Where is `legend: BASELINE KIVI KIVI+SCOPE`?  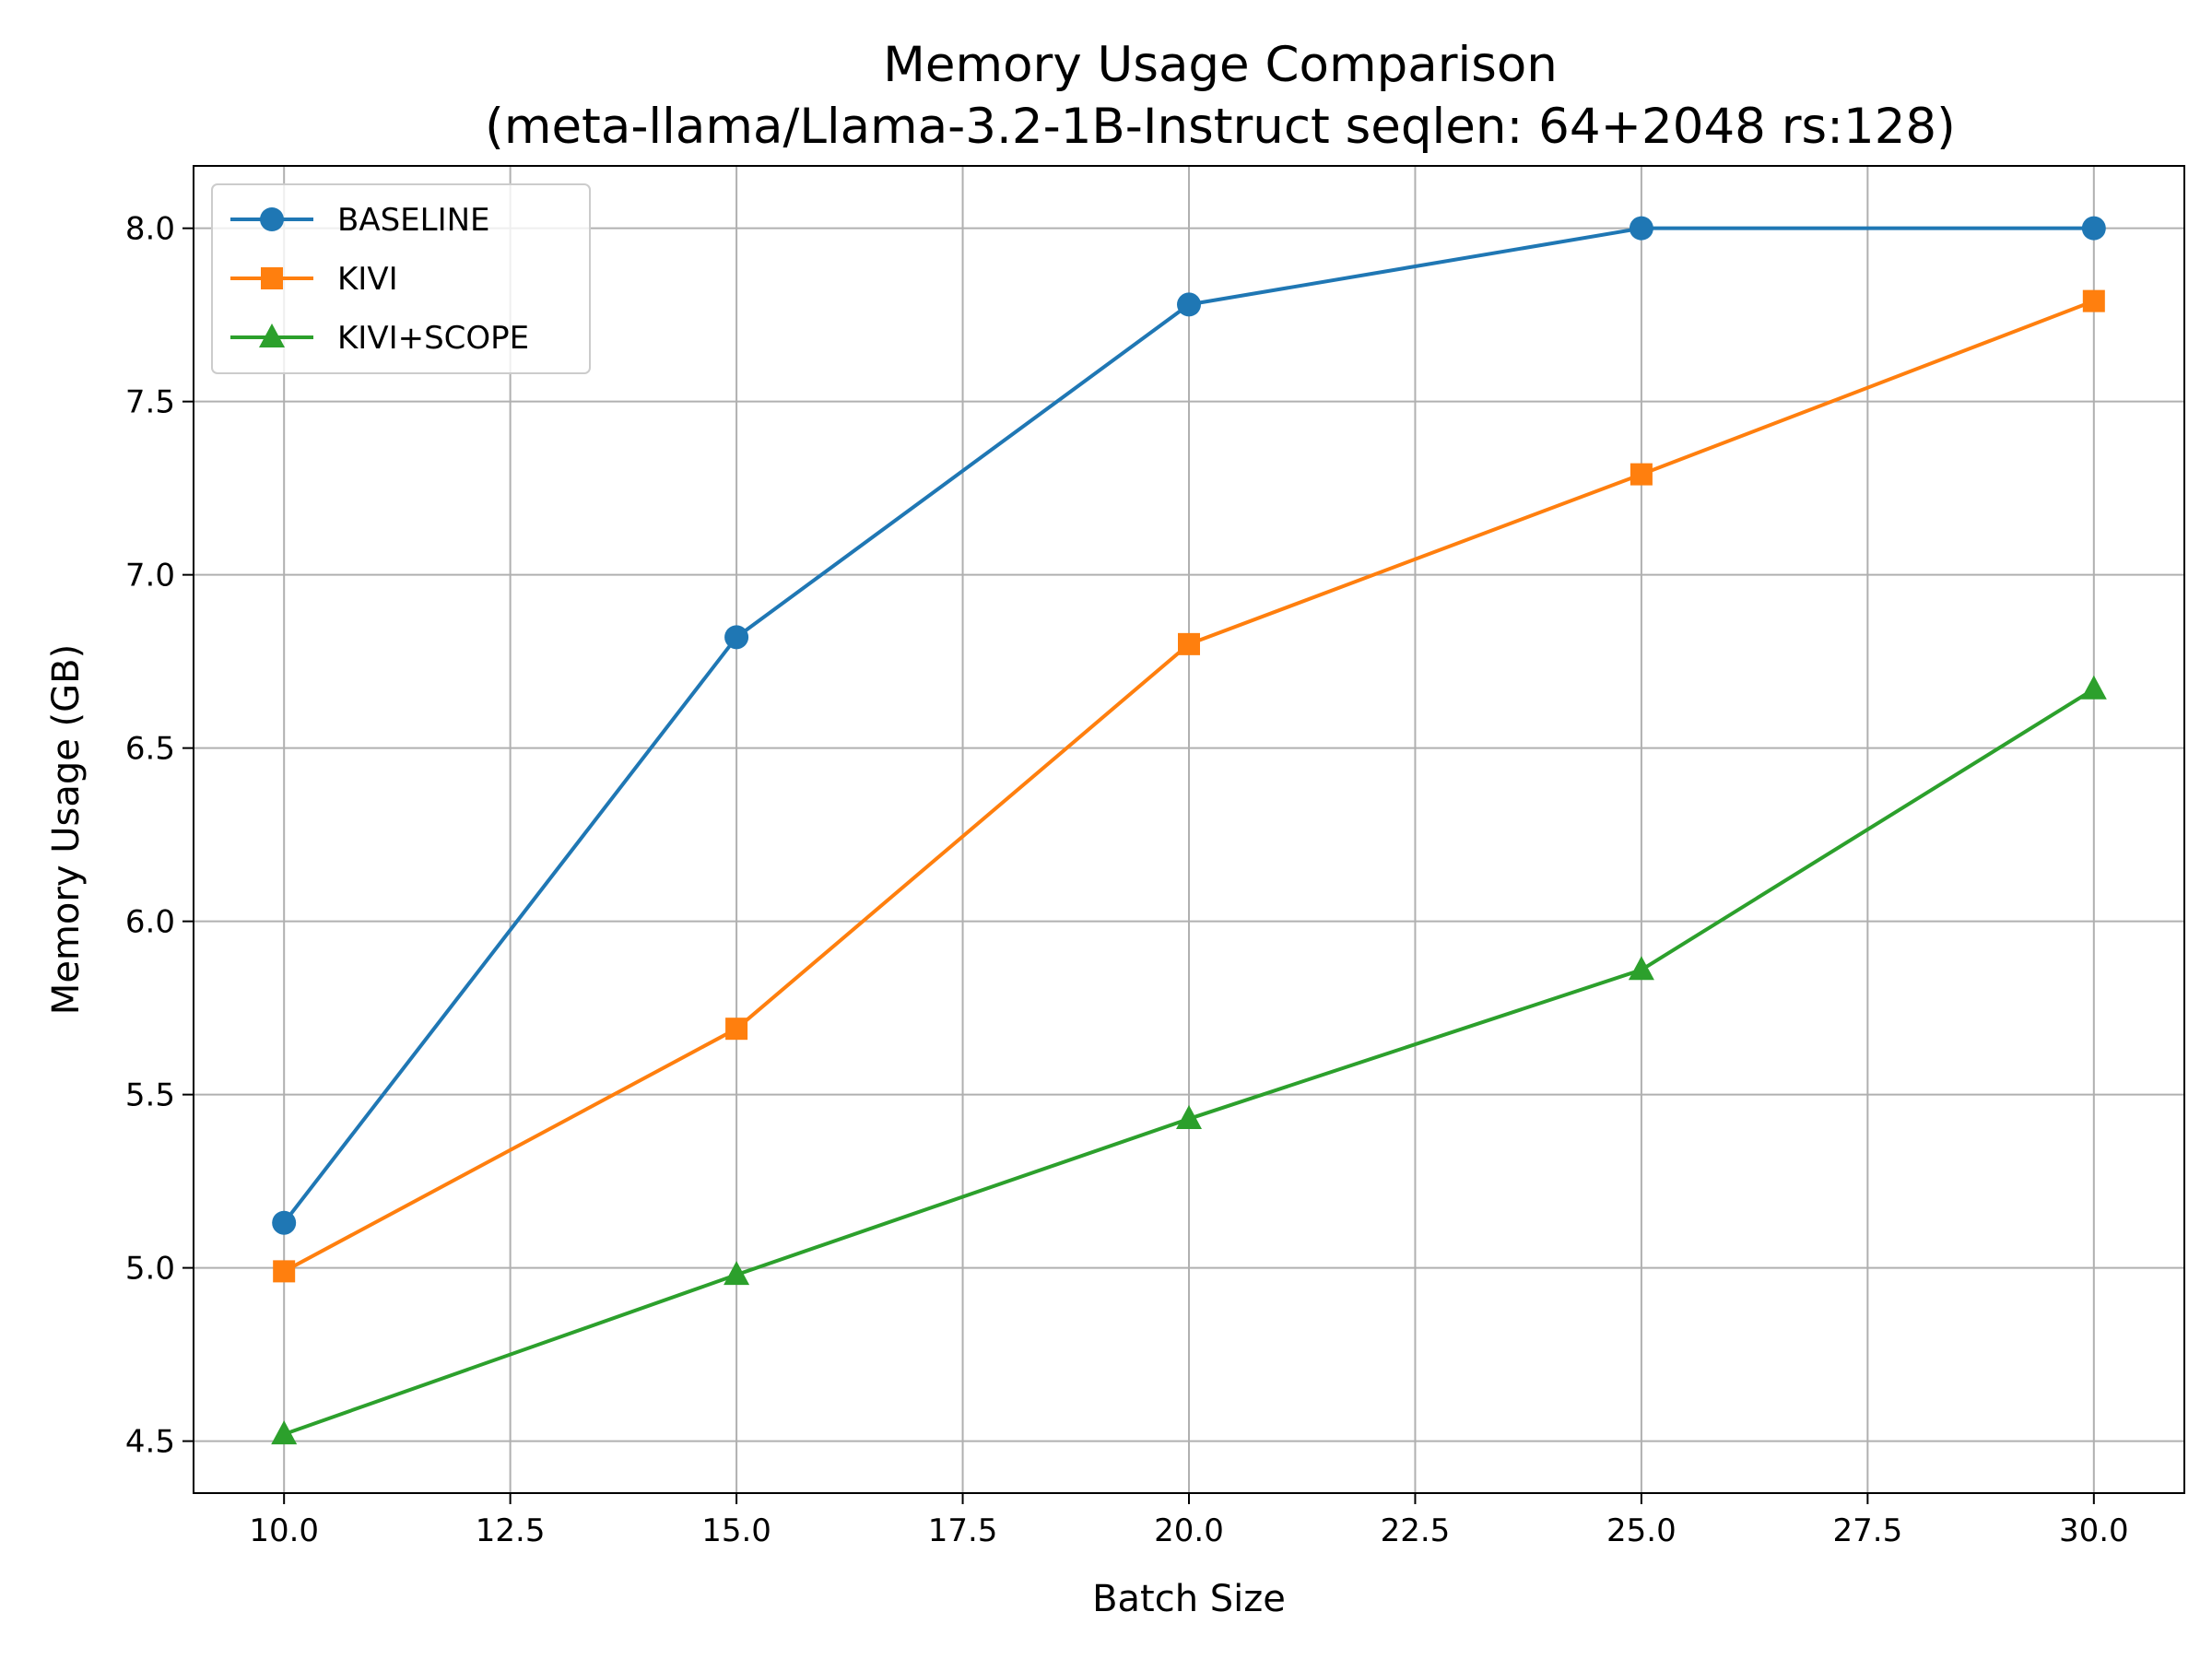 legend: BASELINE KIVI KIVI+SCOPE is located at coordinates (401, 278).